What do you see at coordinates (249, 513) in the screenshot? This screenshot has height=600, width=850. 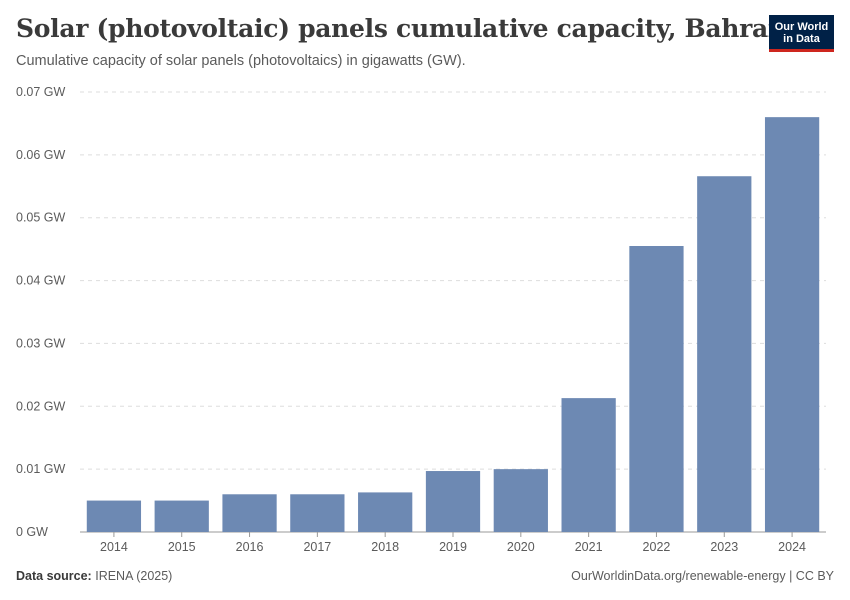 I see `bar-2016` at bounding box center [249, 513].